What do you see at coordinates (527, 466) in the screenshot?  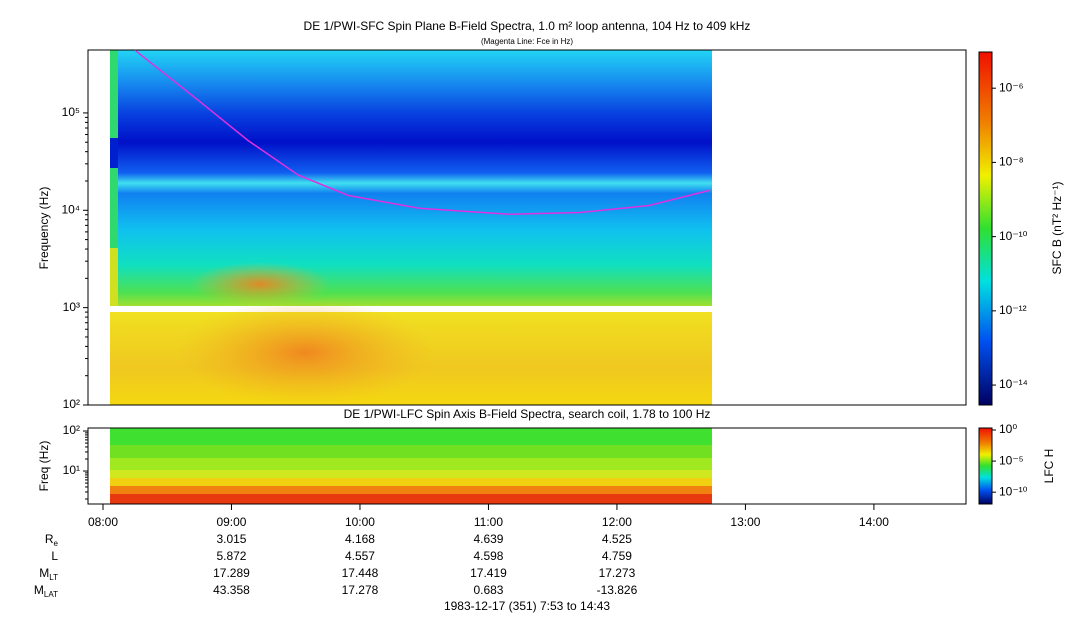 I see `plot-frame` at bounding box center [527, 466].